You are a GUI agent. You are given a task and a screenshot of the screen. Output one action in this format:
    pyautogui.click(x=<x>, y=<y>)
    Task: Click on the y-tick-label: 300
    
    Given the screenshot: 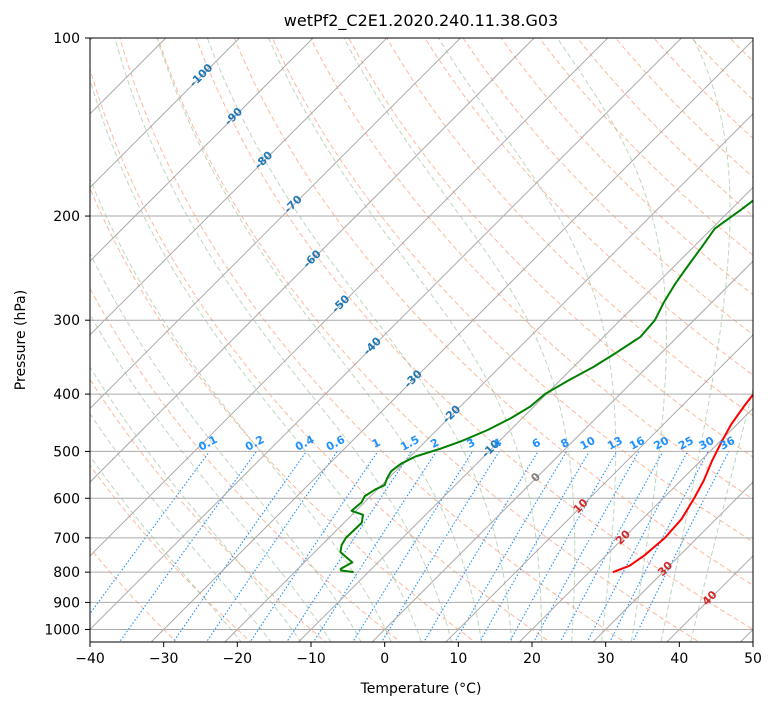 What is the action you would take?
    pyautogui.click(x=66, y=321)
    